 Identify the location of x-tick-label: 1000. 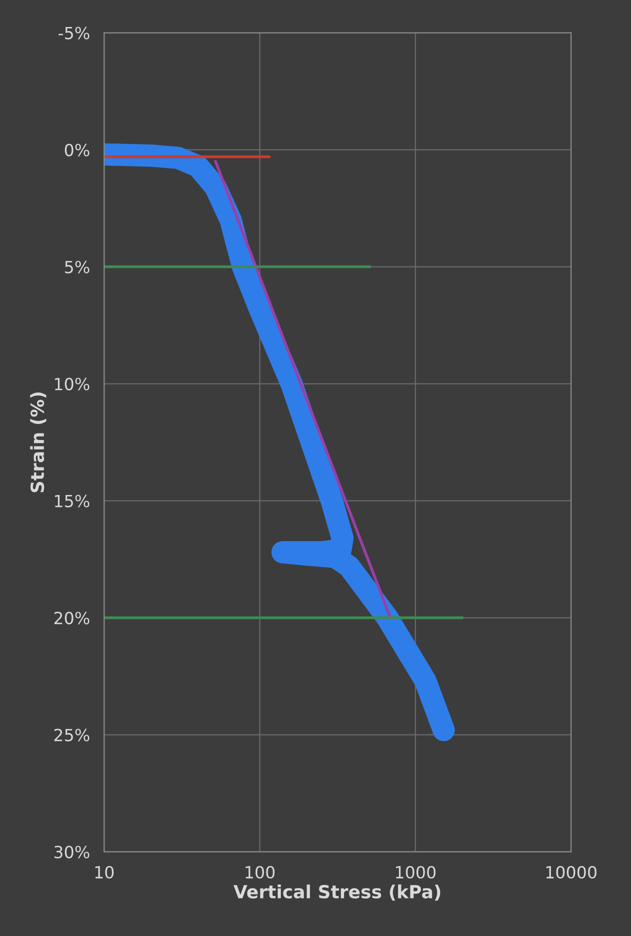
(416, 872).